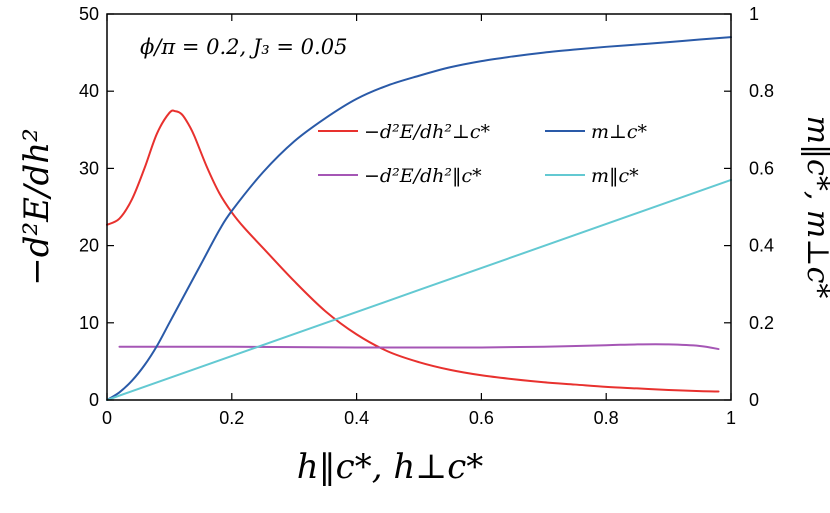 The height and width of the screenshot is (513, 830). I want to click on y2-axis-title: m‖c*, m⊥c*, so click(815, 207).